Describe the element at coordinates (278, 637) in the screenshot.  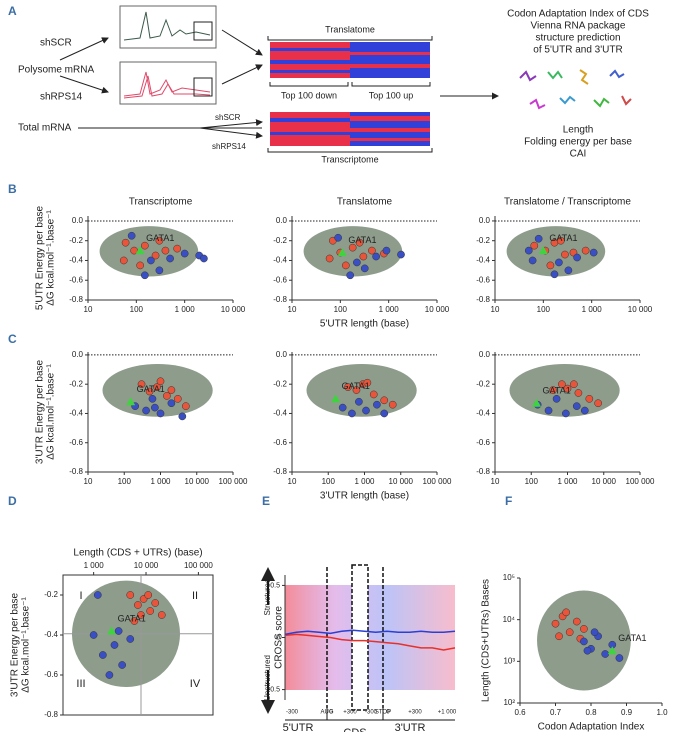
I see `y-tick-label: 0` at that location.